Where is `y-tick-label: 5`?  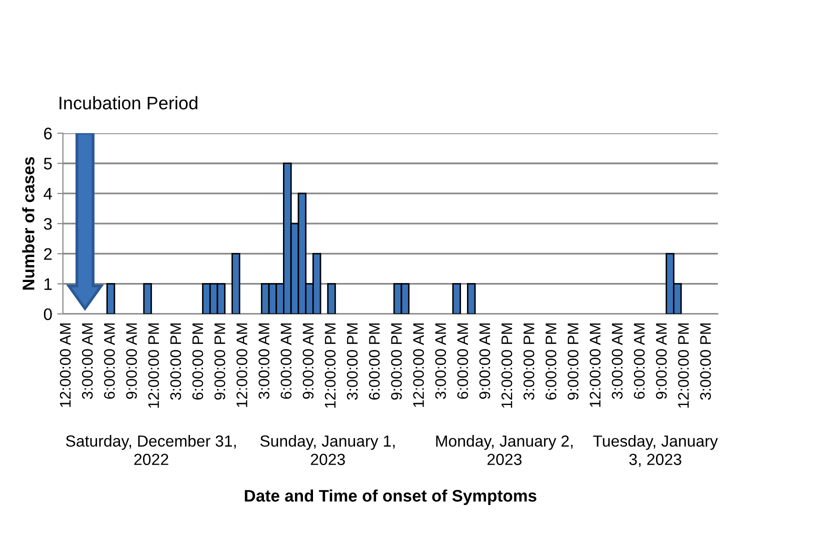
y-tick-label: 5 is located at coordinates (48, 164).